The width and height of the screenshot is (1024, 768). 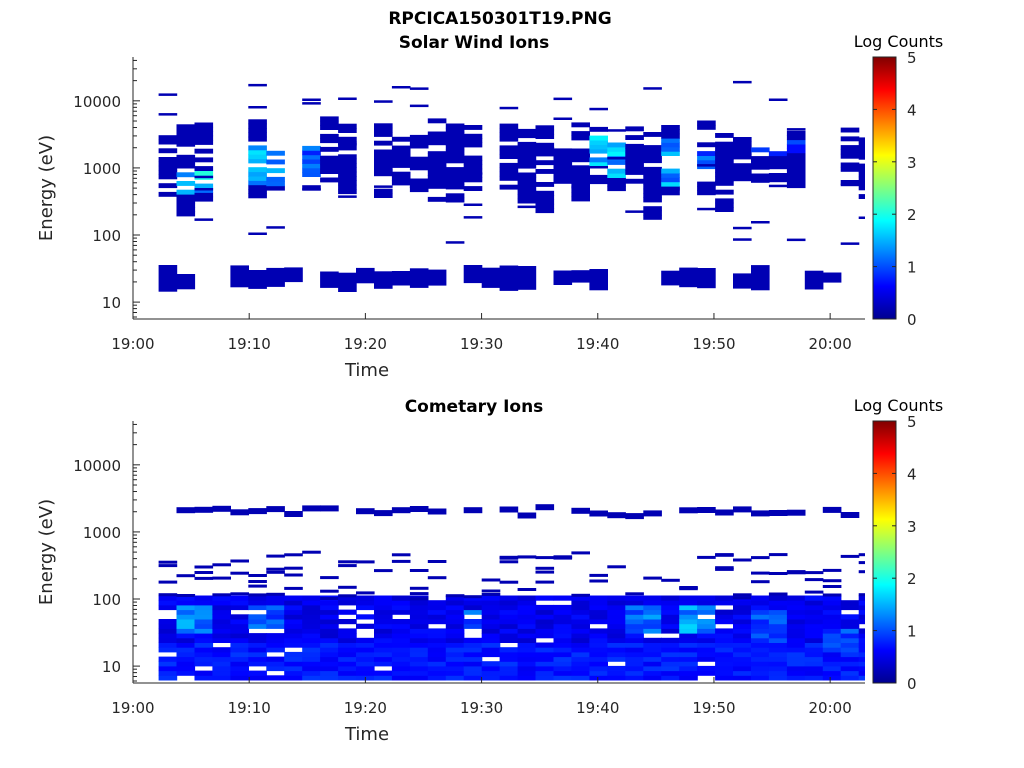 I want to click on x-tick-label: 20:00, so click(x=830, y=344).